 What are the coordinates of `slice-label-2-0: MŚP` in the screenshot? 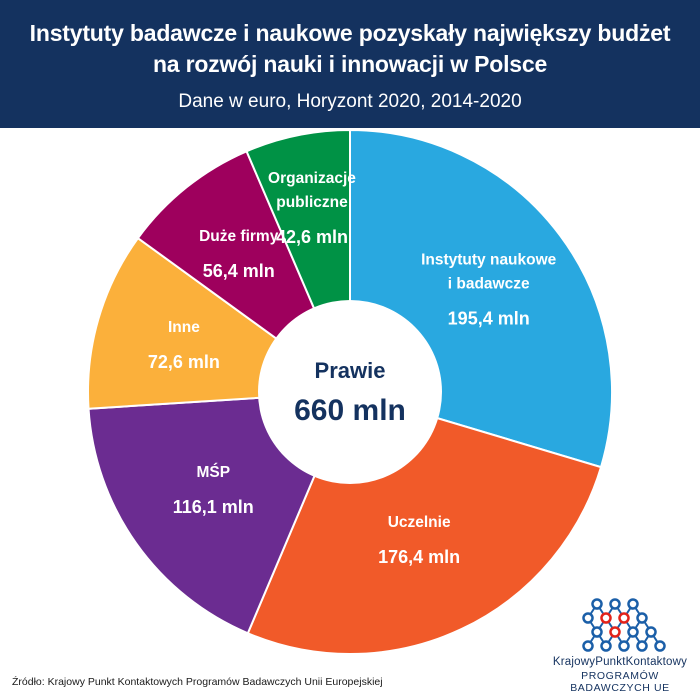 It's located at (213, 472).